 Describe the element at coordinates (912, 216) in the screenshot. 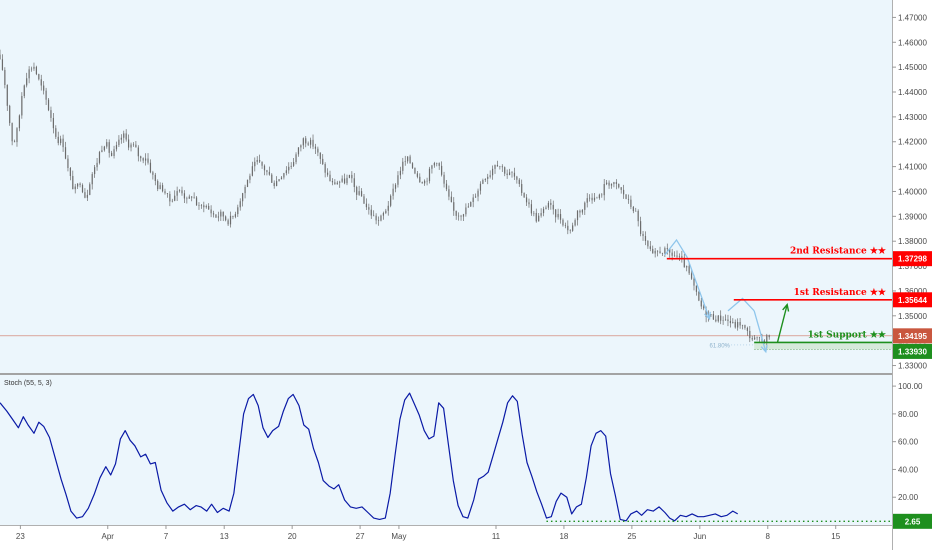

I see `price-tick-label: 1.39000` at that location.